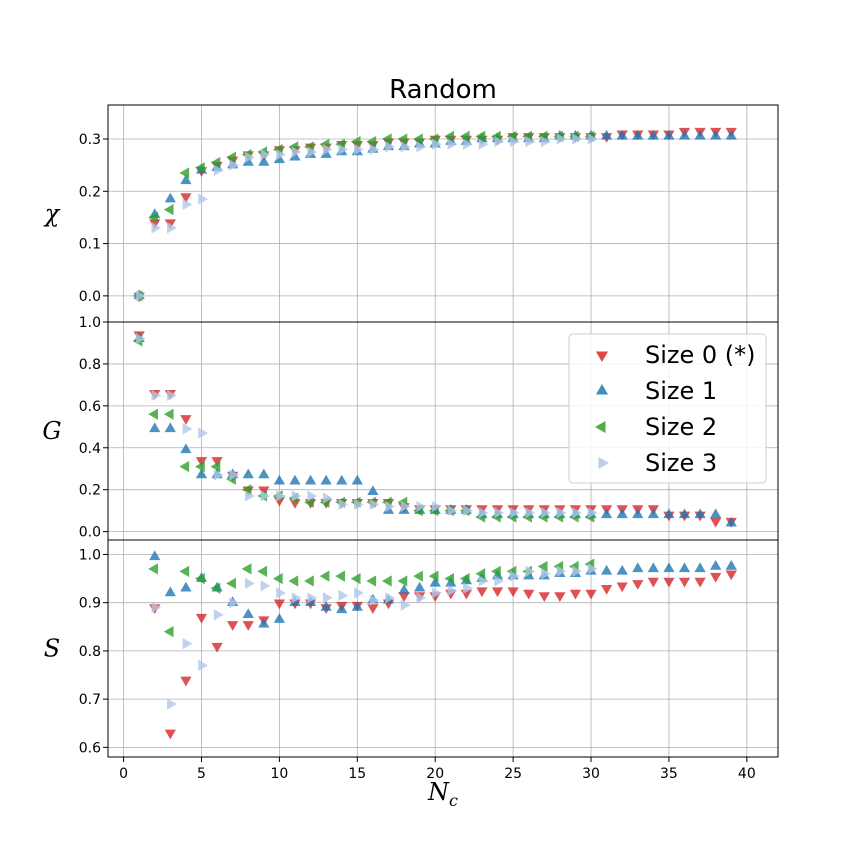 This screenshot has height=864, width=864. What do you see at coordinates (443, 90) in the screenshot?
I see `chart-title: Random` at bounding box center [443, 90].